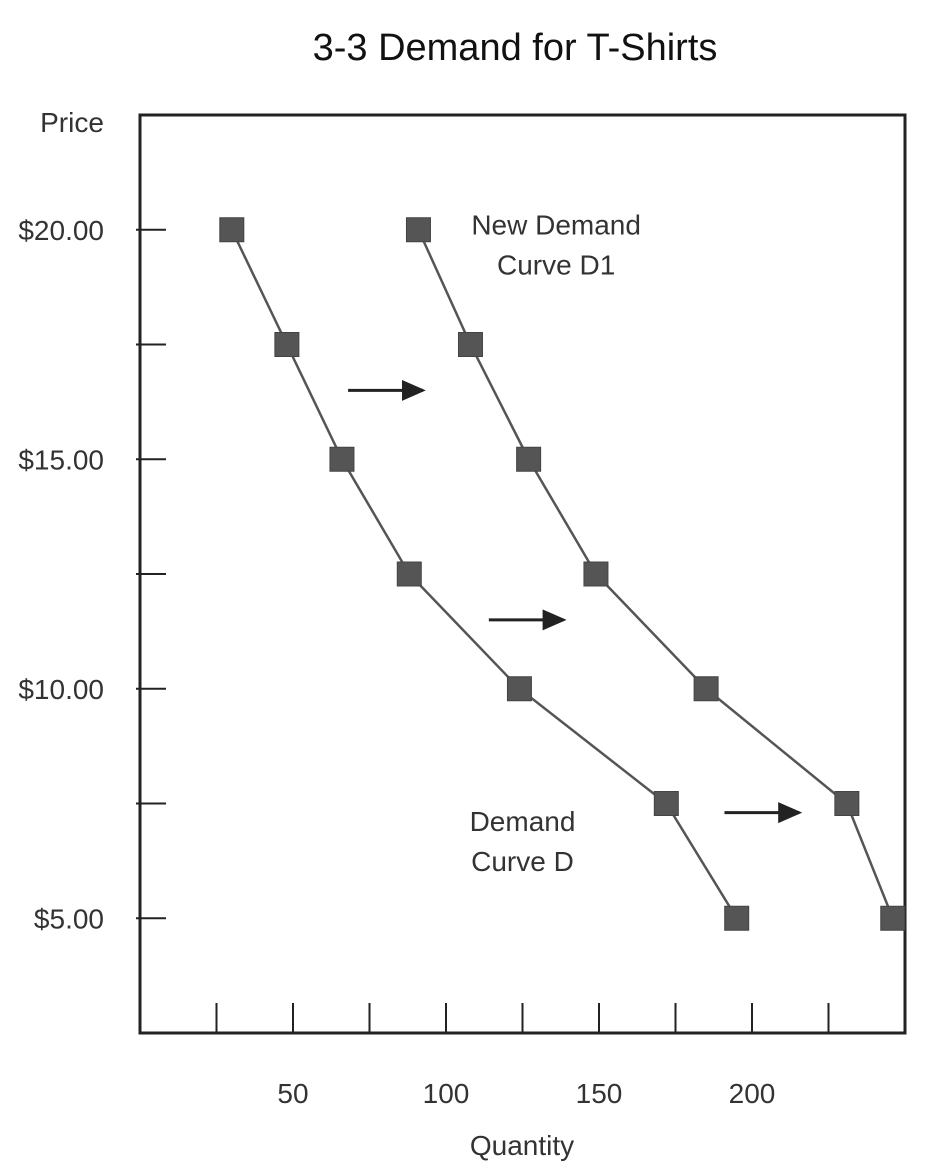 This screenshot has width=925, height=1169. What do you see at coordinates (61, 575) in the screenshot?
I see `y-axis-tick-labels: $20.00 $15.00 $10.00 $5.00` at bounding box center [61, 575].